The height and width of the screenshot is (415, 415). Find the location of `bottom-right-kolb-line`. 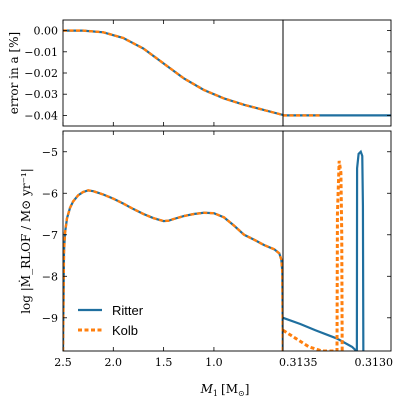

bottom-right-kolb-line is located at coordinates (313, 255).